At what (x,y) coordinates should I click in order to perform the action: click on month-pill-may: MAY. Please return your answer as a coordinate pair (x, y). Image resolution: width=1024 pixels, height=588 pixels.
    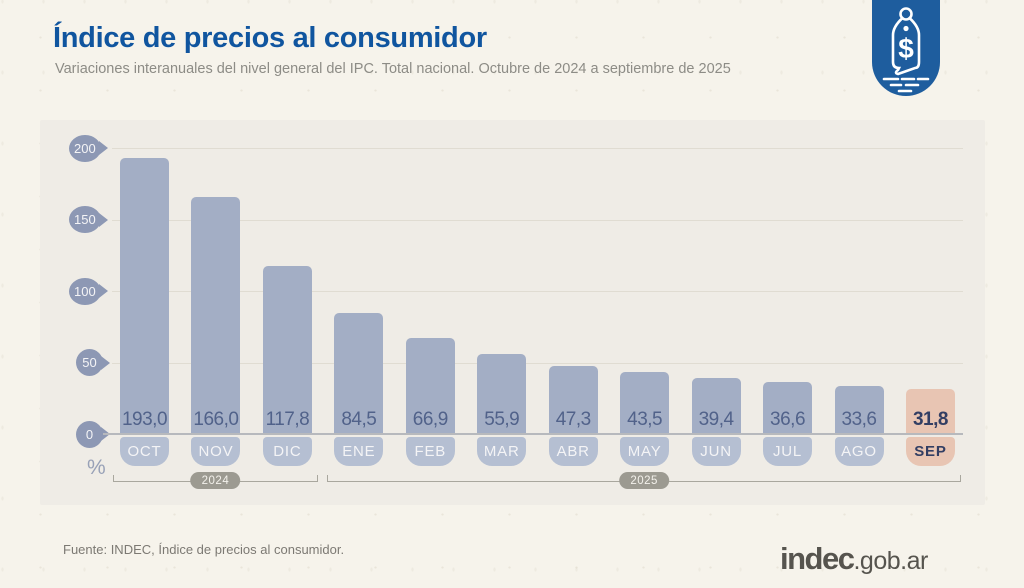
    Looking at the image, I should click on (645, 451).